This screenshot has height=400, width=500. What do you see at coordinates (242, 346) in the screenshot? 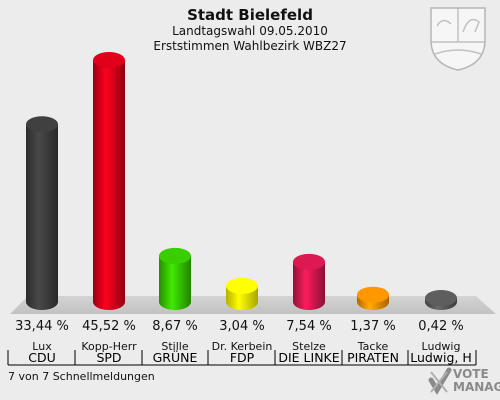
I see `candidate-label: Dr. Kerbein` at bounding box center [242, 346].